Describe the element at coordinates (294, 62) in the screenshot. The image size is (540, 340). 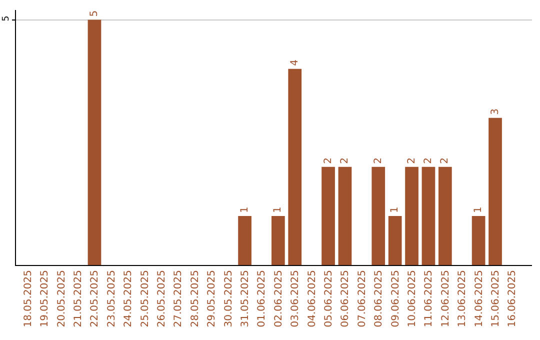
I see `data-label: 4` at that location.